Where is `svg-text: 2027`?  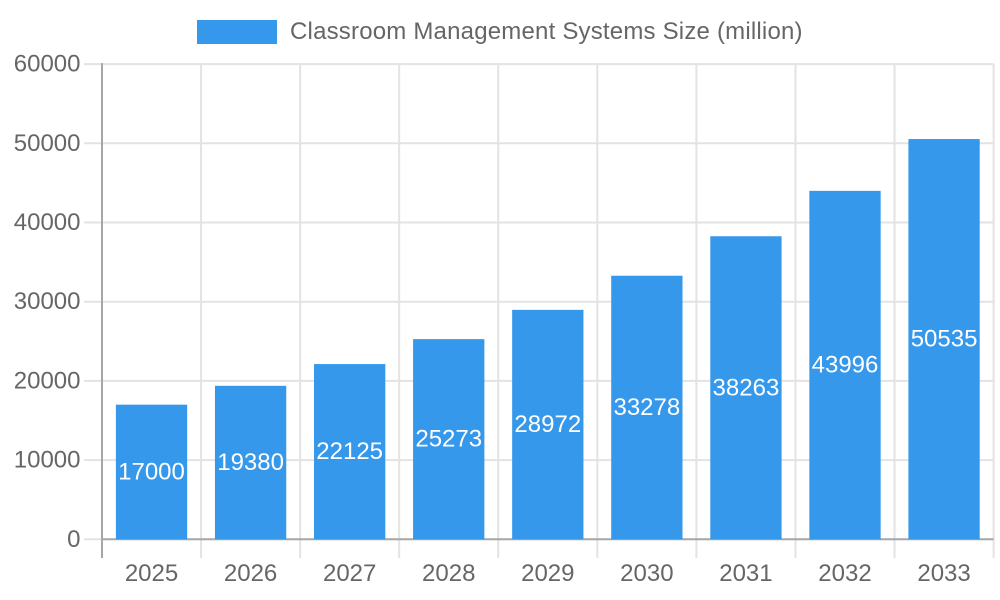
svg-text: 2027 is located at coordinates (349, 573).